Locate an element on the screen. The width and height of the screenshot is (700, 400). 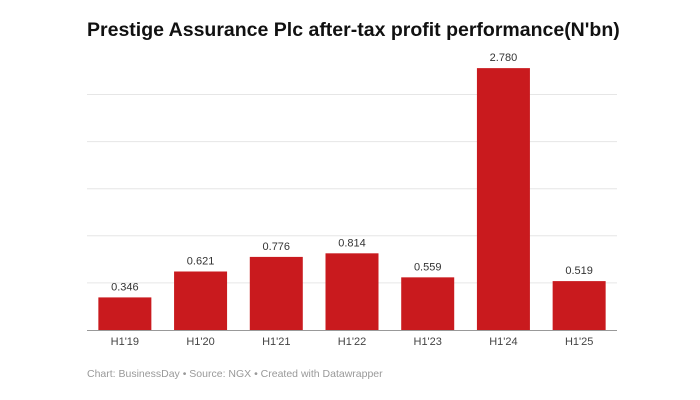
x-tick-label: H1'21 is located at coordinates (276, 342).